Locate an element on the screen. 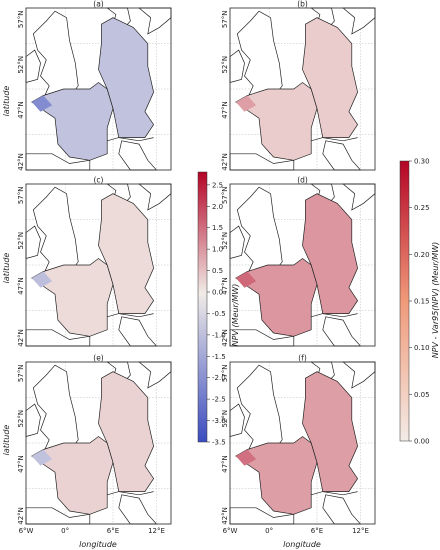  colorbar-tick-label: 1.5 is located at coordinates (217, 228).